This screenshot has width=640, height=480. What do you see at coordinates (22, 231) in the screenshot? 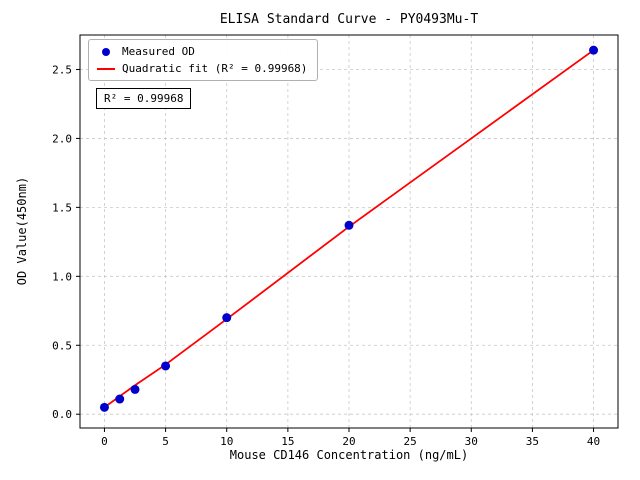
I see `y-axis-label: OD Value(450nm)` at bounding box center [22, 231].